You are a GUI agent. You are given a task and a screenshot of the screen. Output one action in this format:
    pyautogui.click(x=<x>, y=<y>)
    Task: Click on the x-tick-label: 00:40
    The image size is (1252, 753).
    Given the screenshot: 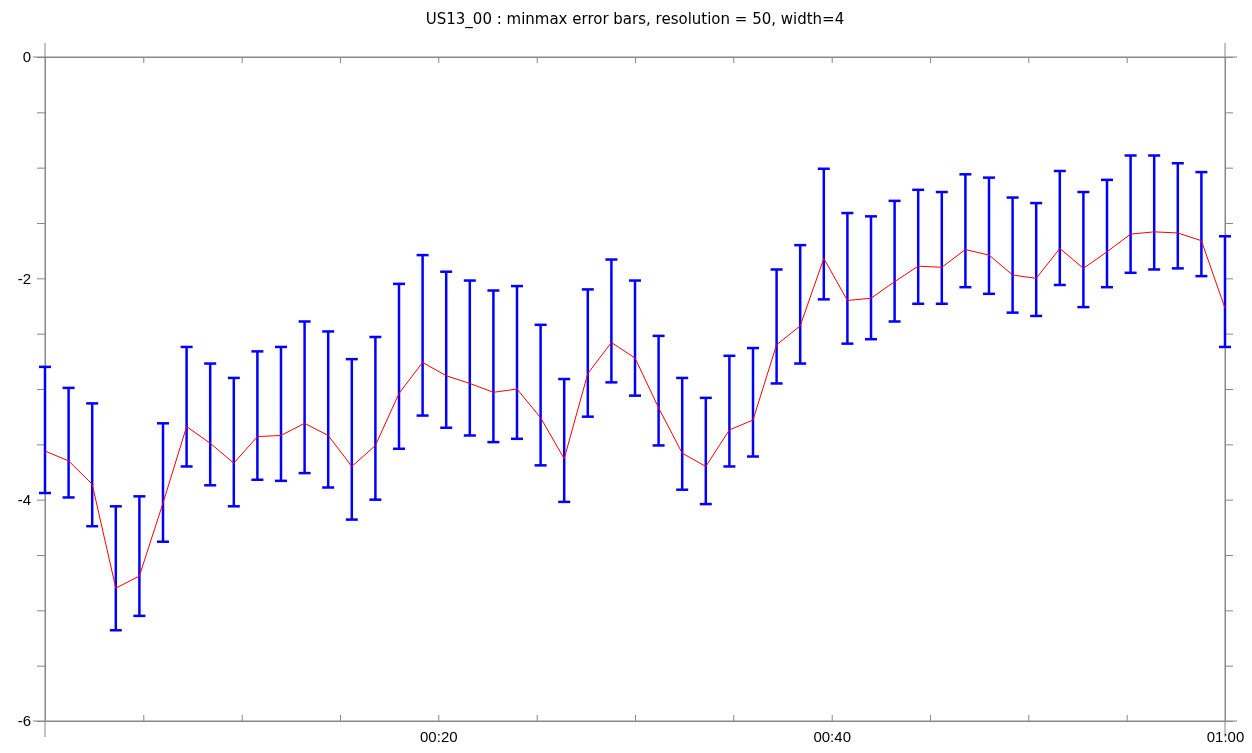 What is the action you would take?
    pyautogui.click(x=832, y=736)
    